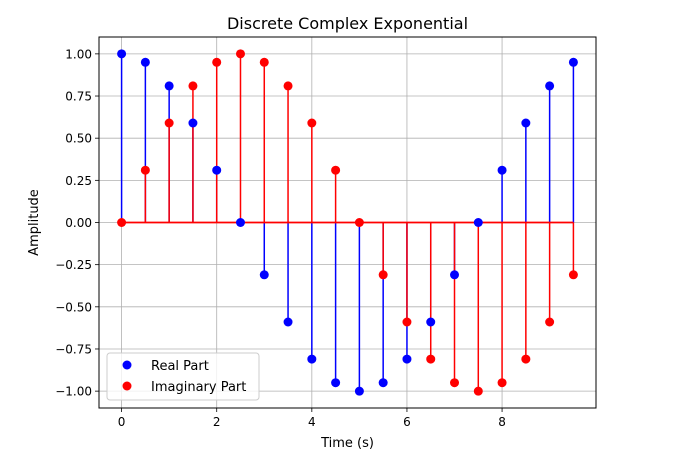 Image resolution: width=692 pixels, height=469 pixels. I want to click on legend-label-real: Real Part, so click(180, 366).